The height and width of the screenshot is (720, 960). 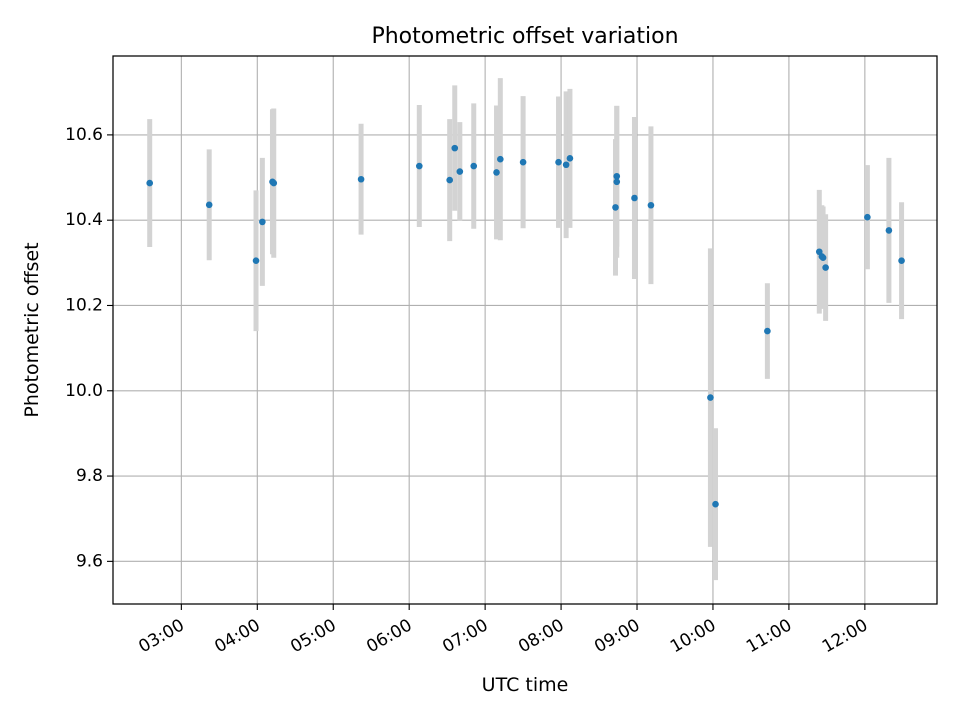 What do you see at coordinates (32, 329) in the screenshot?
I see `y-axis-label: Photometric offset` at bounding box center [32, 329].